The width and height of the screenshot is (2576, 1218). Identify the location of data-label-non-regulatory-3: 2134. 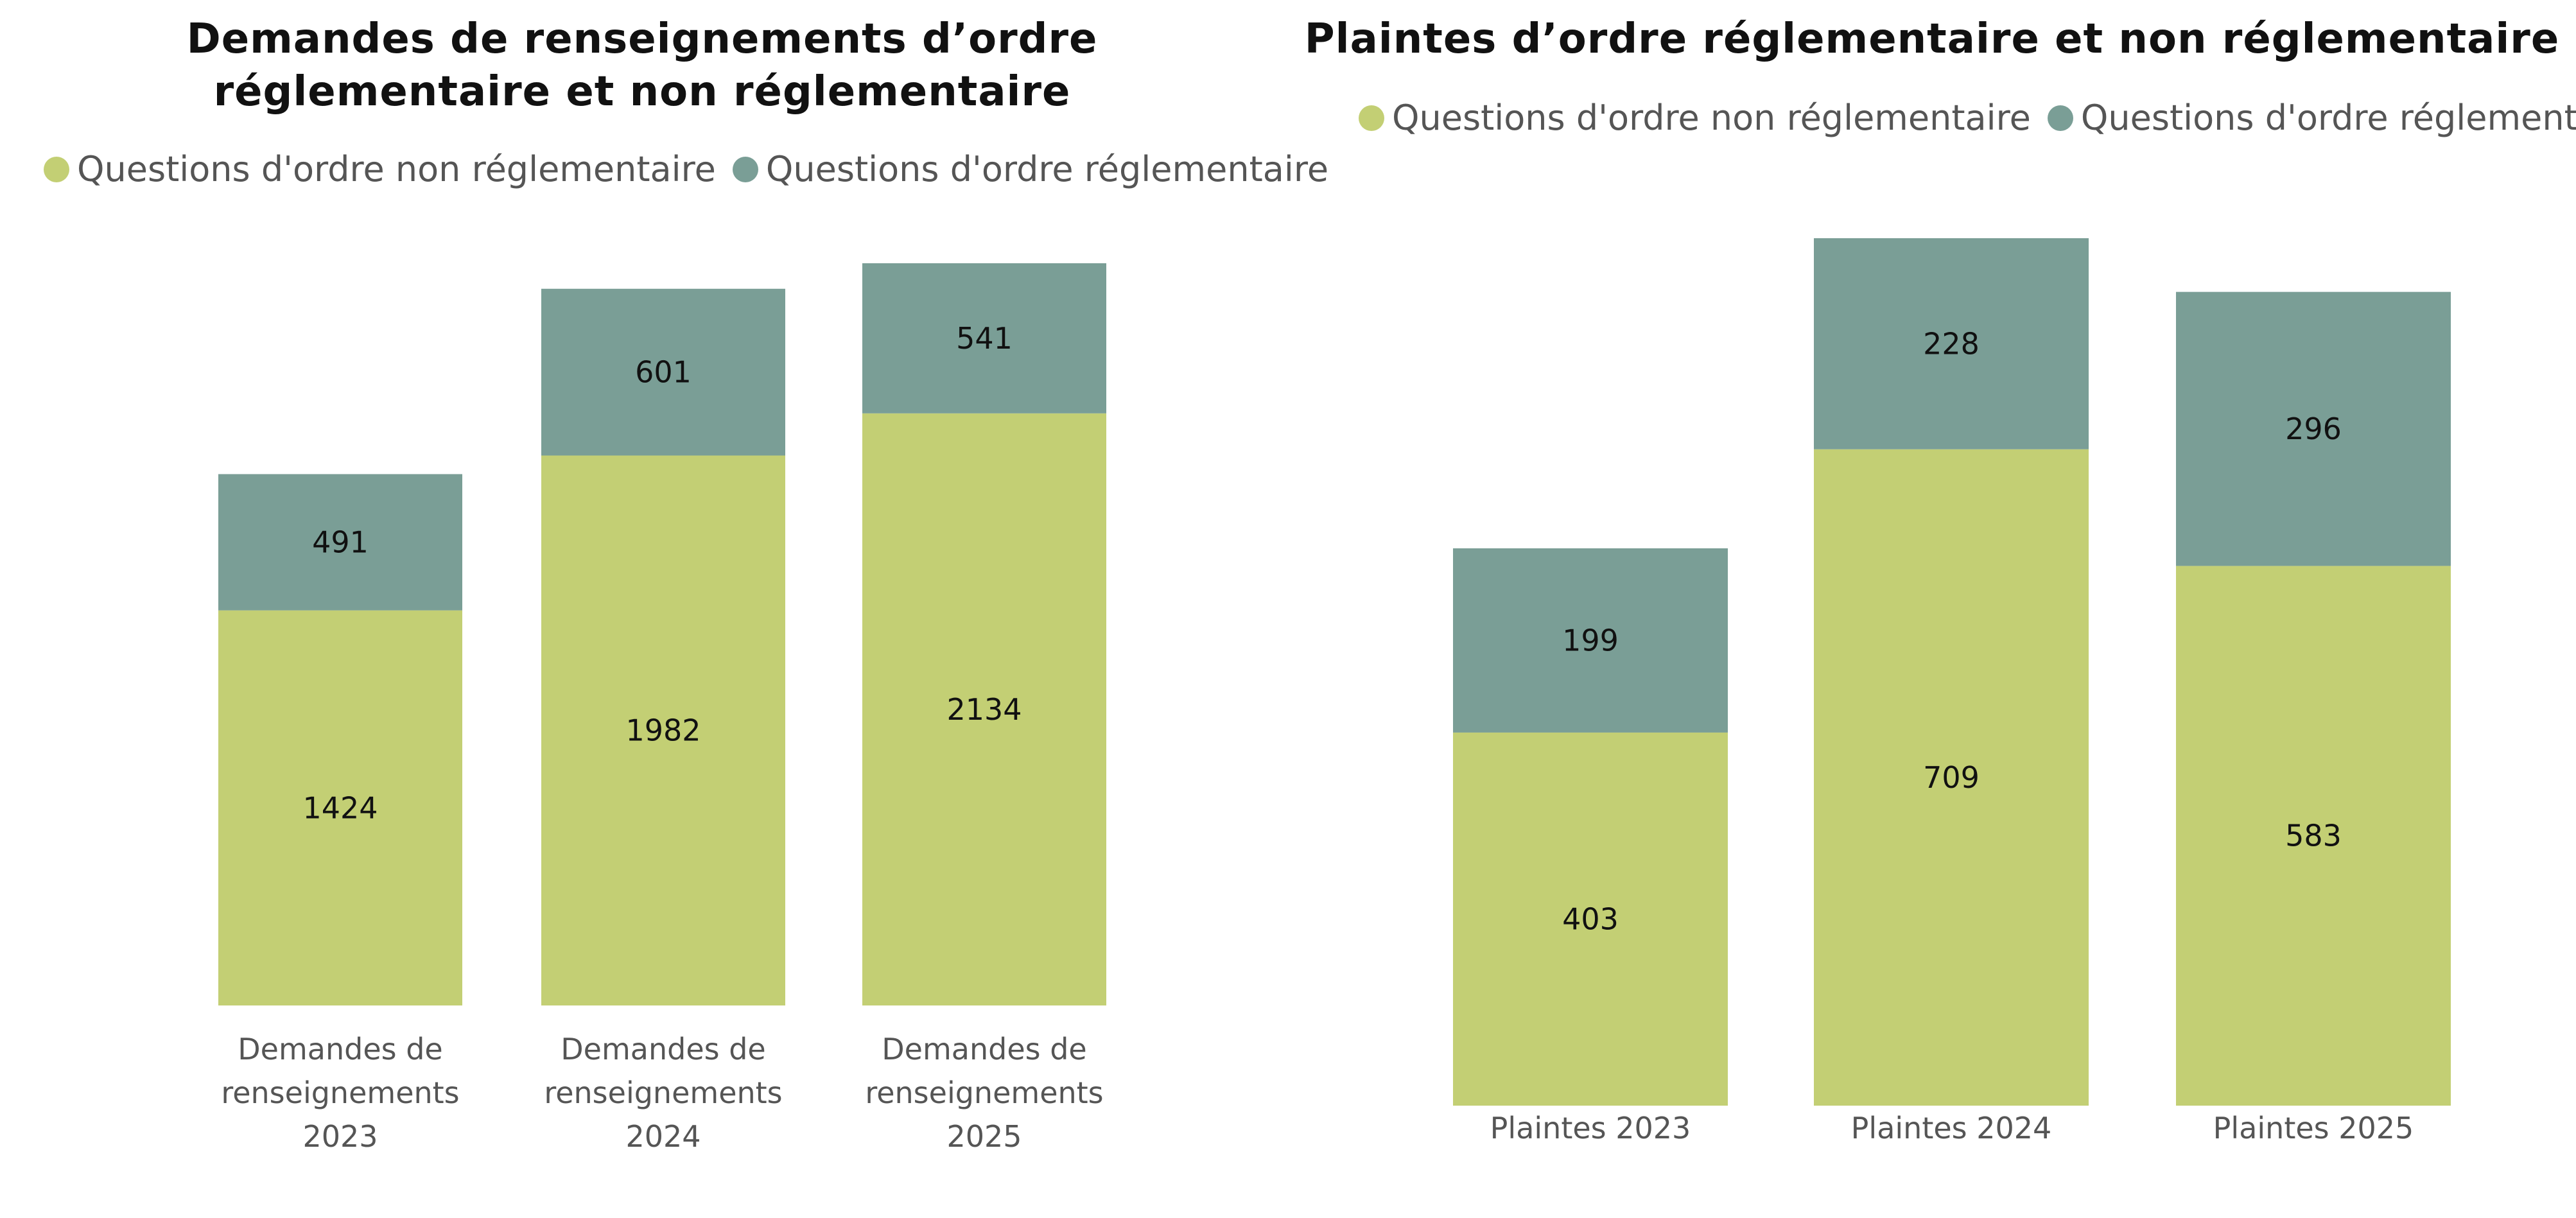
(984, 709).